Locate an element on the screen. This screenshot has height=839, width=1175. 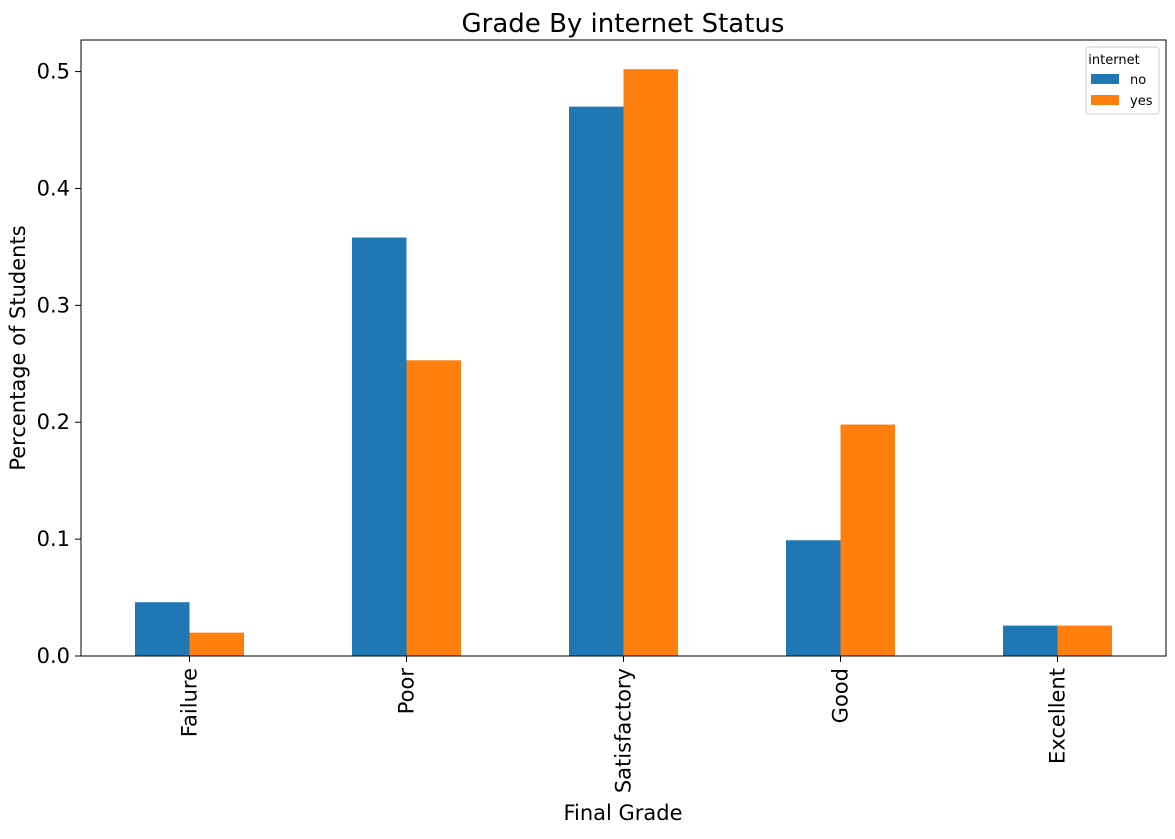
y-tick-label: 0.1 is located at coordinates (53, 539).